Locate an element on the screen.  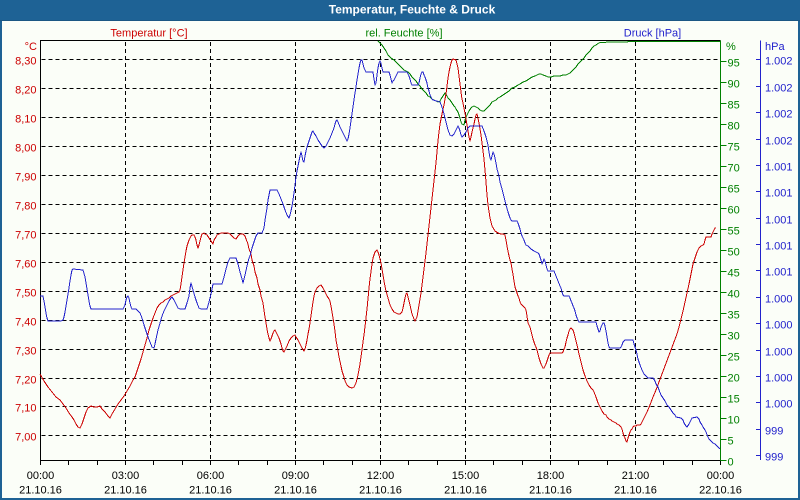
svg-text: 75 is located at coordinates (734, 148).